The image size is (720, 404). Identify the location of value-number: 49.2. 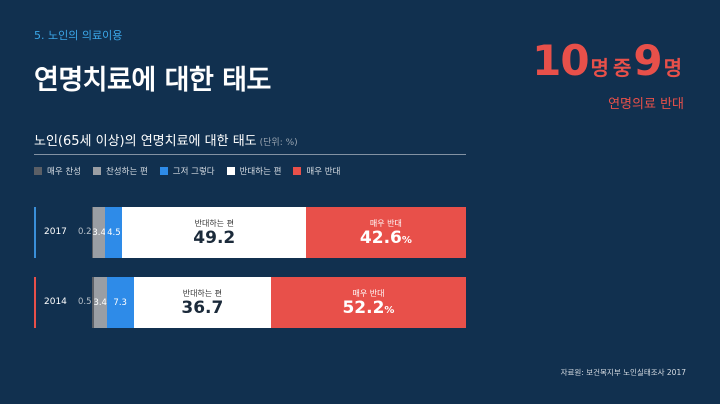
(214, 237).